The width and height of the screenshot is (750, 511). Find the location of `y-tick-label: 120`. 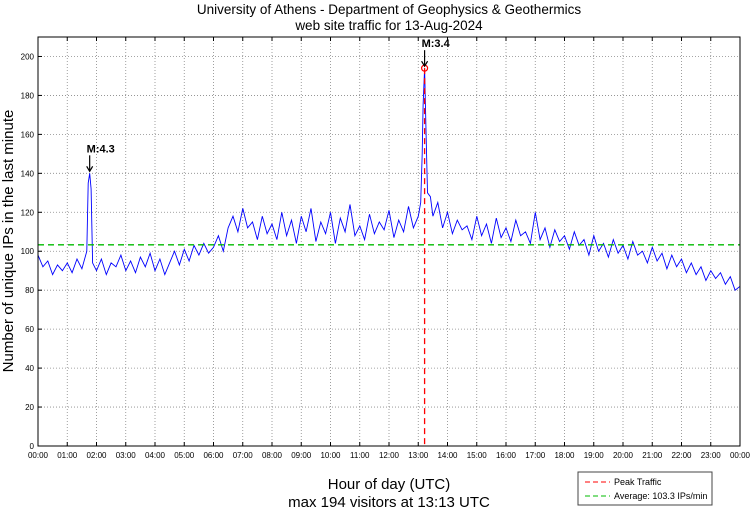

y-tick-label: 120 is located at coordinates (28, 212).